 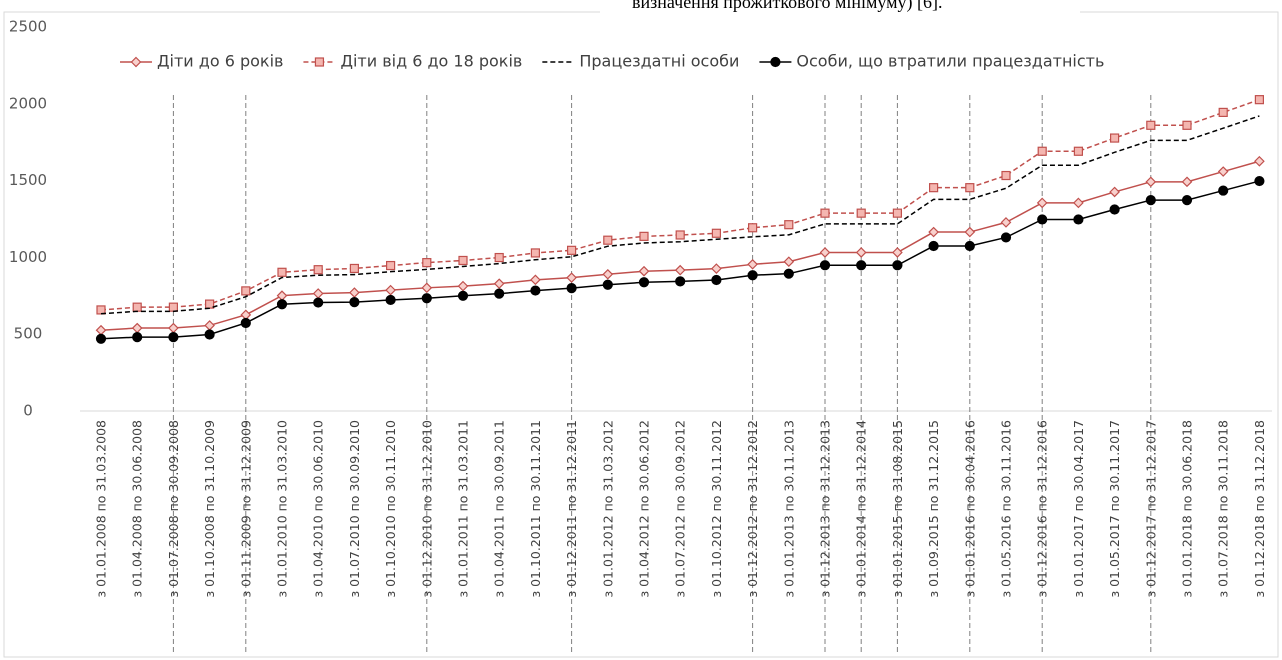 I want to click on x-tick-label: з 01.01.2016 по 30.04.2016, so click(x=969, y=509).